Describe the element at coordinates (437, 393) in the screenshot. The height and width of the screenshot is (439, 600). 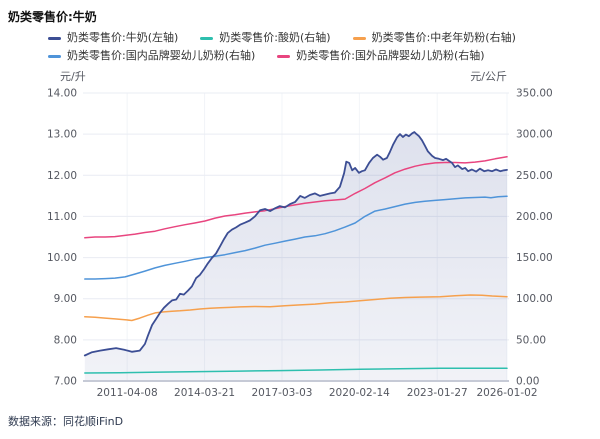
I see `x-axis-tick-label: 2023-01-27` at that location.